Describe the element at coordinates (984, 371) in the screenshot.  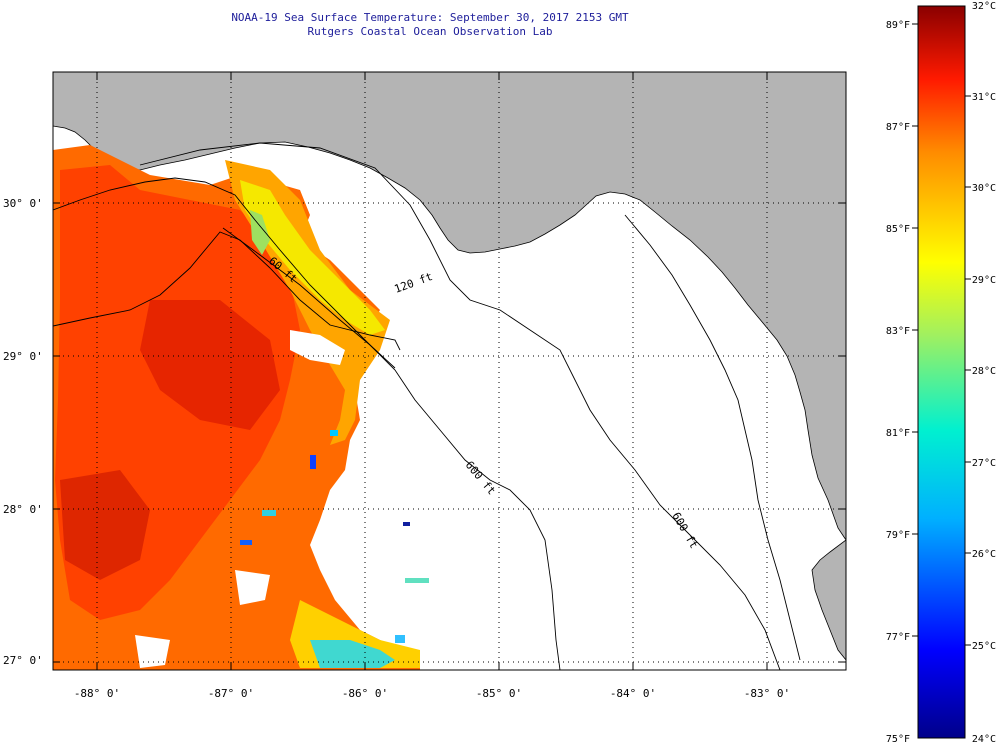
I see `cb-c-28: 28°C` at that location.